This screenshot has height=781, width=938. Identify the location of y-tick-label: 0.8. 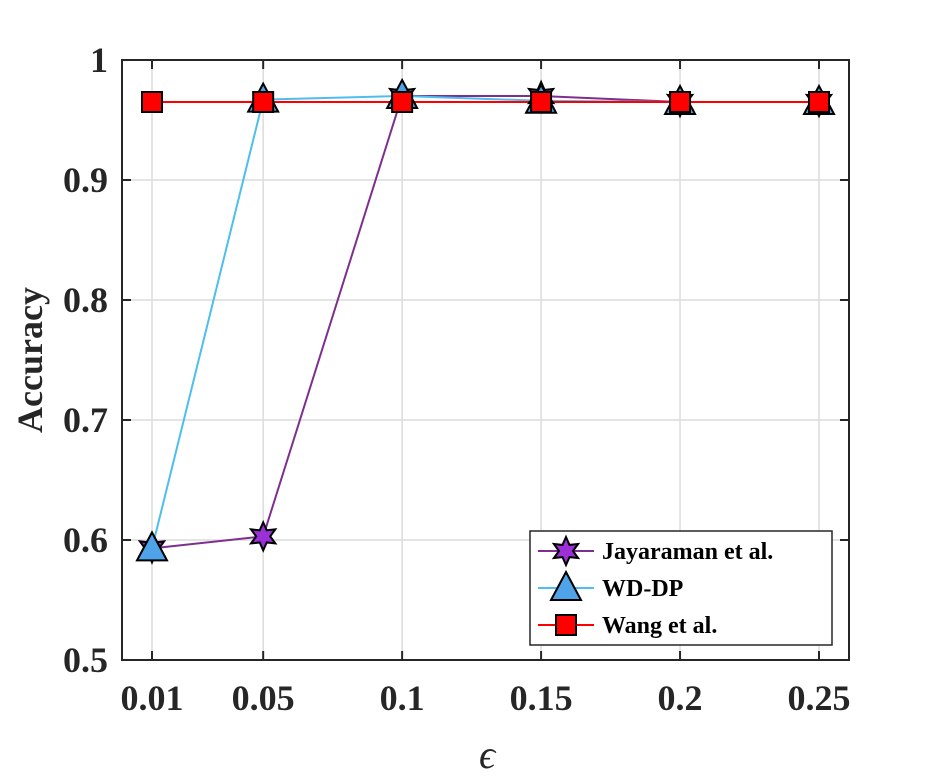
(85, 300).